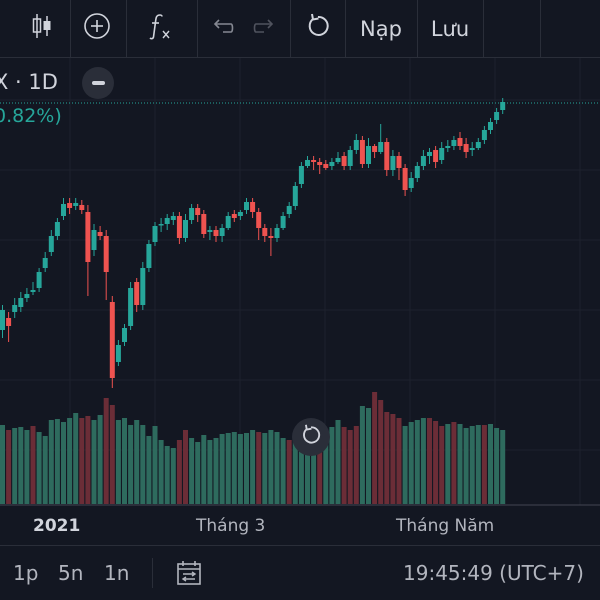 Image resolution: width=600 pixels, height=600 pixels. What do you see at coordinates (31, 116) in the screenshot?
I see `price-change-label: 0.82%)` at bounding box center [31, 116].